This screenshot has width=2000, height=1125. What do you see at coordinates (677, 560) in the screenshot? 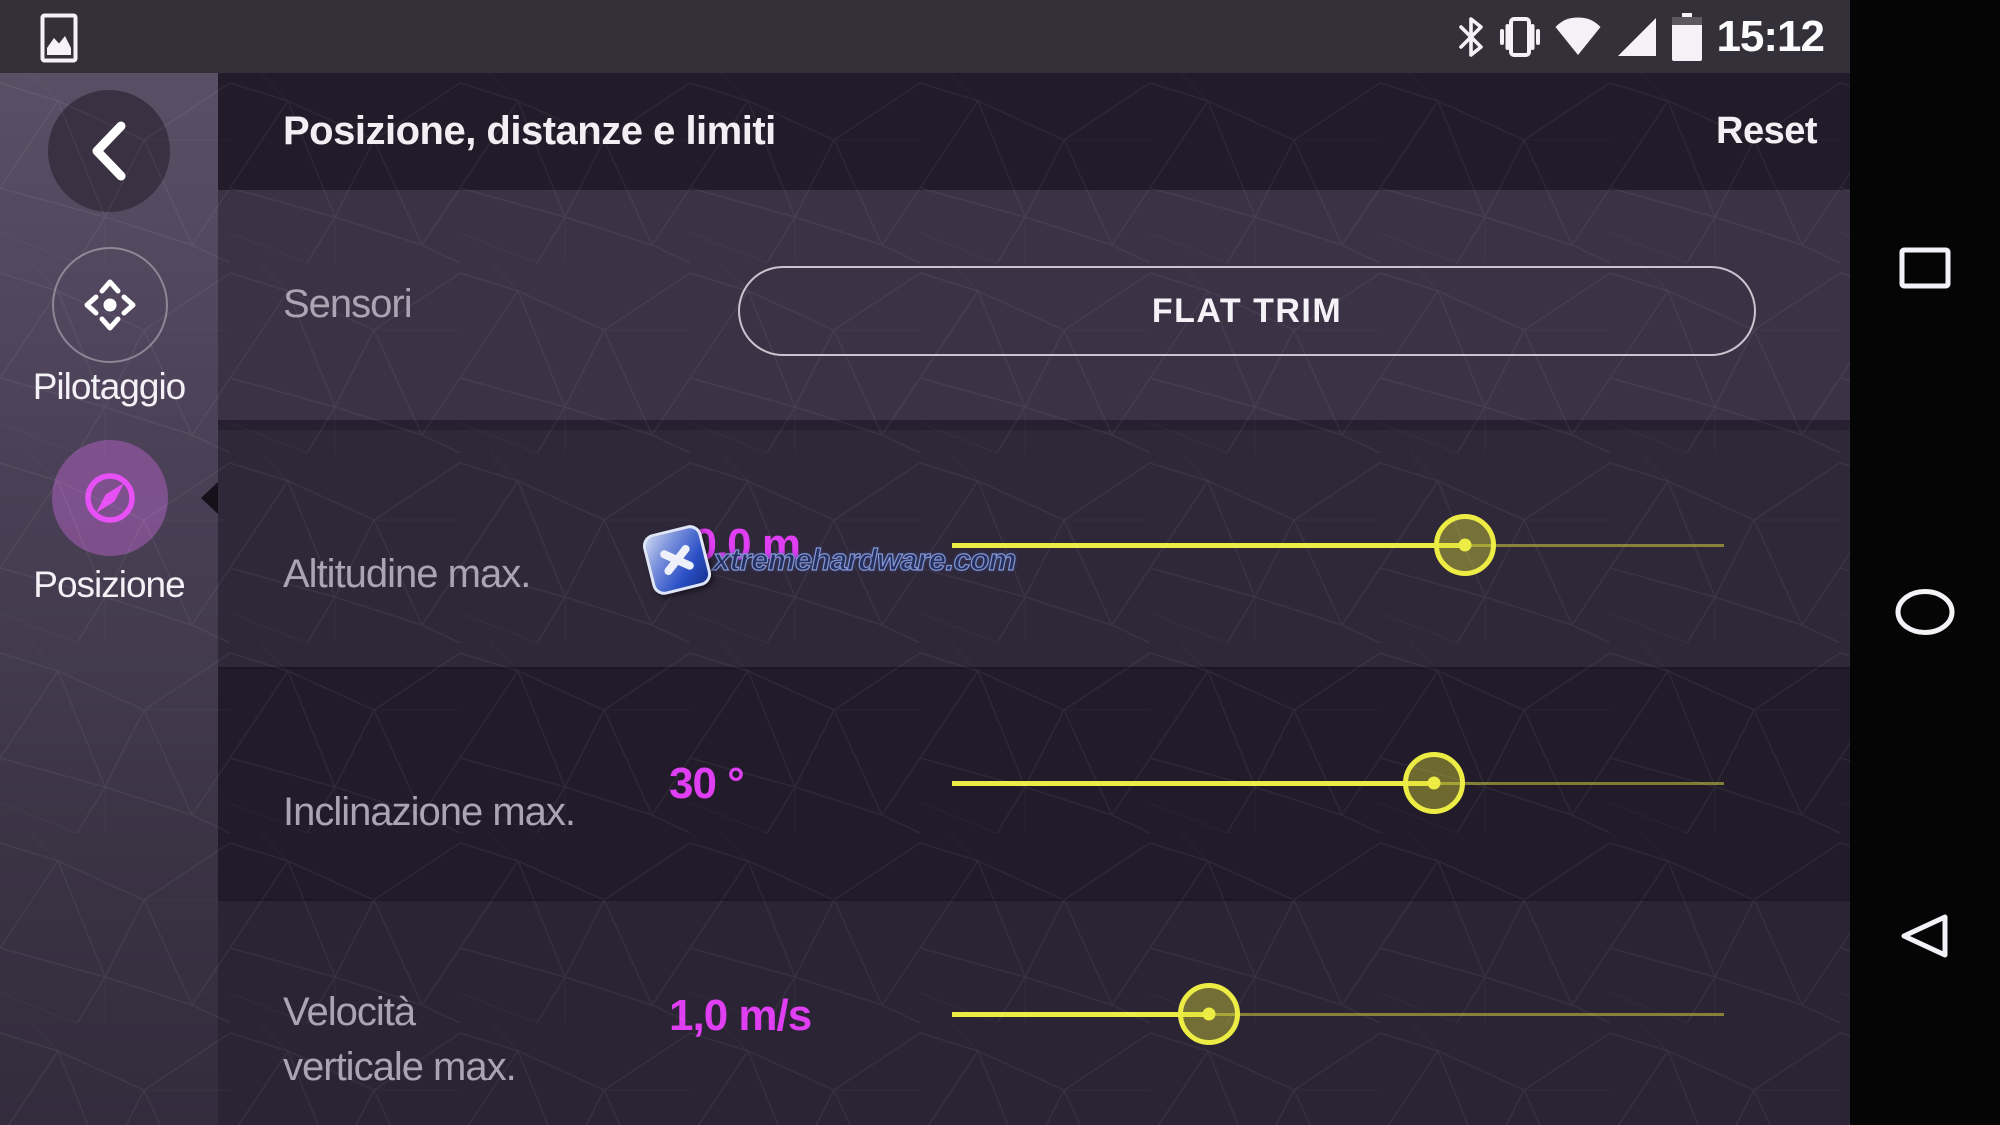
I see `x-badge-icon` at bounding box center [677, 560].